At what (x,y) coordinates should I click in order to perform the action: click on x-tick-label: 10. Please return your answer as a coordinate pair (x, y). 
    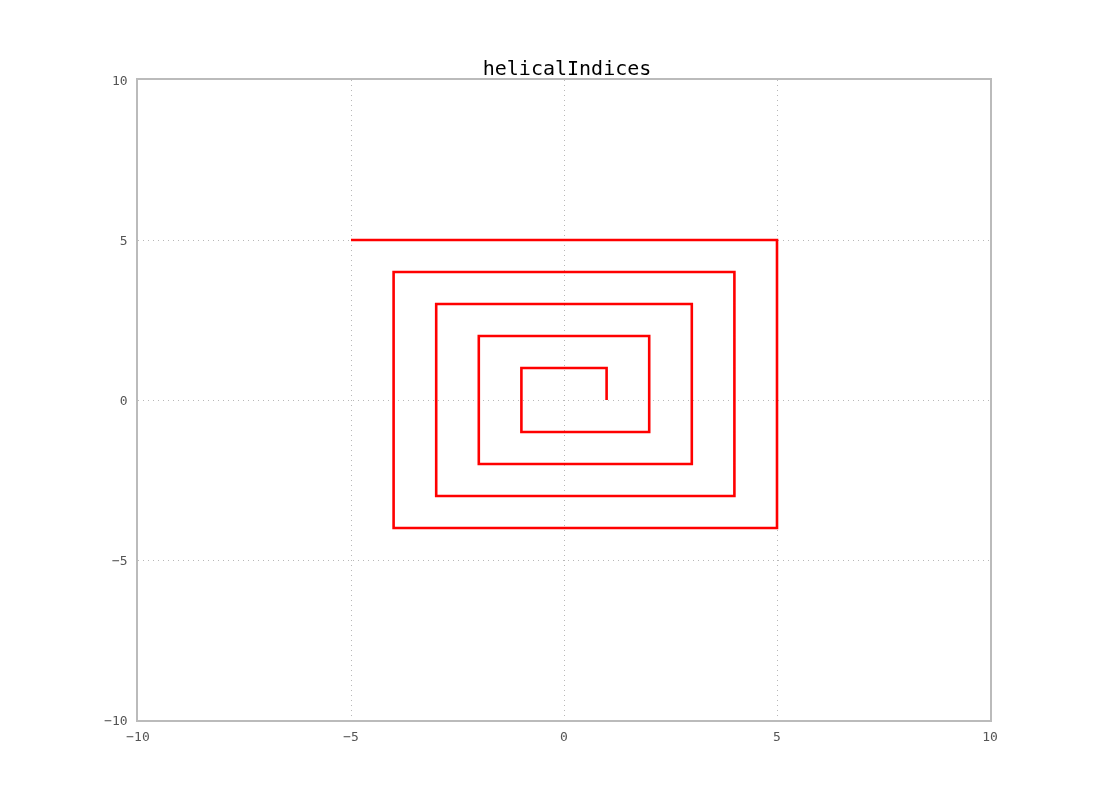
    Looking at the image, I should click on (990, 737).